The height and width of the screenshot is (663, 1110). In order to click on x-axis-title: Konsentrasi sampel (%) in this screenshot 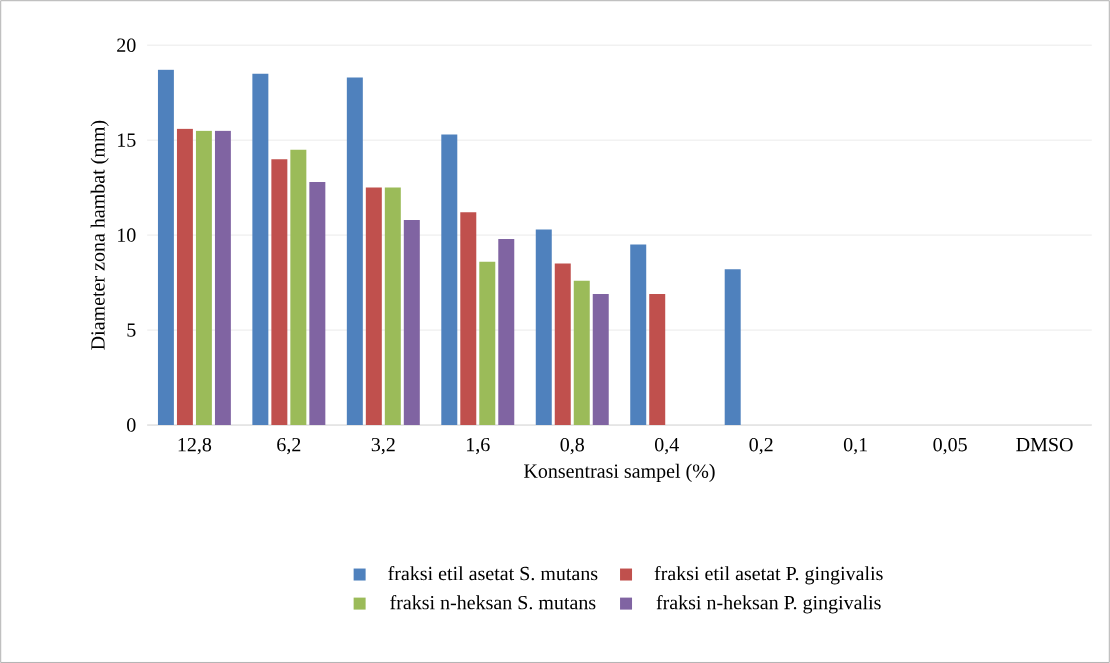, I will do `click(619, 472)`.